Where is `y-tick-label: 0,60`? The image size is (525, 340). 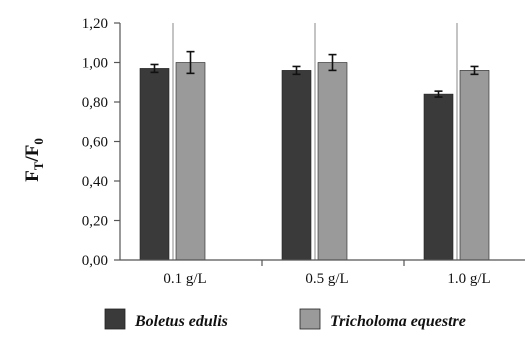 y-tick-label: 0,60 is located at coordinates (95, 143).